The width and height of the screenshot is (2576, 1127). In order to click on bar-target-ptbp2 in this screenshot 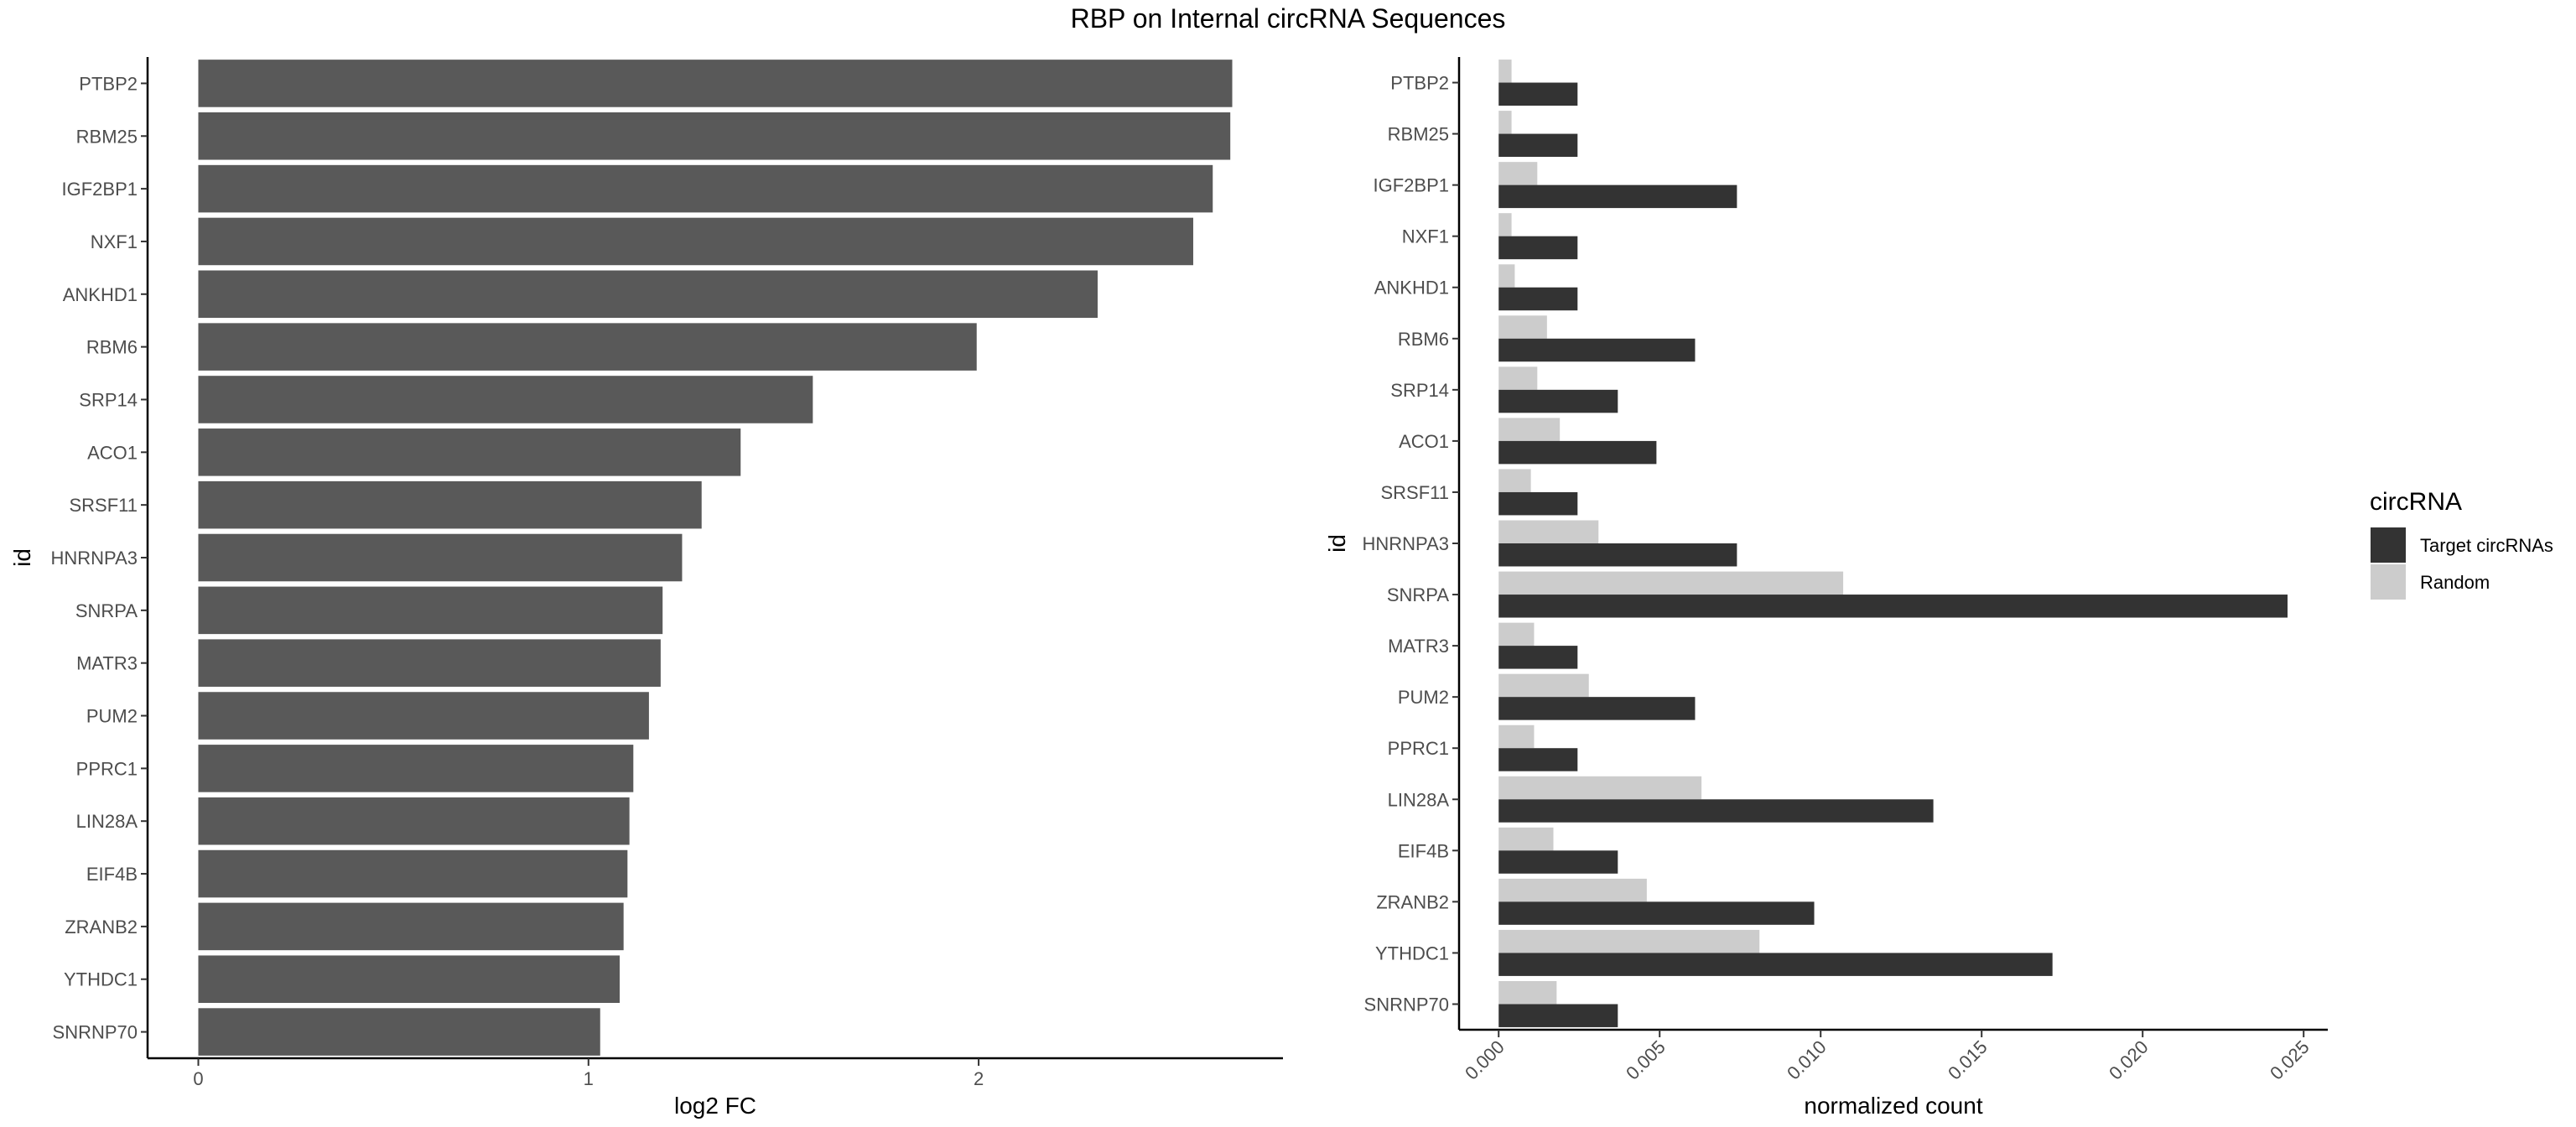, I will do `click(1538, 94)`.